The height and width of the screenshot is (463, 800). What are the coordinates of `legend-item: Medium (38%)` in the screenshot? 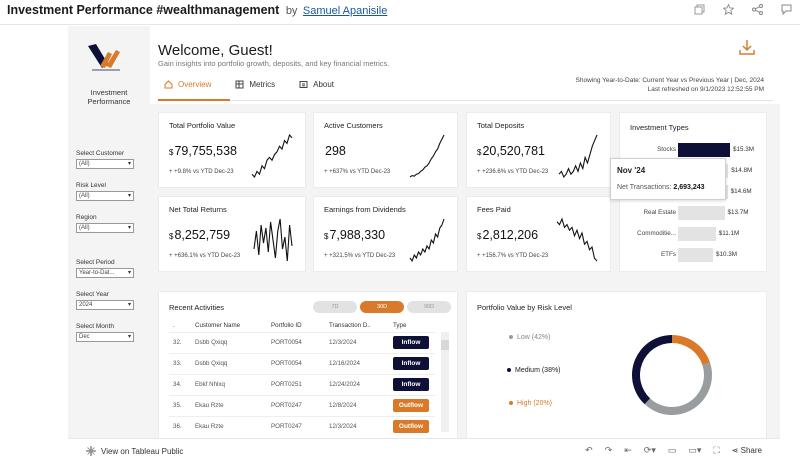 It's located at (534, 370).